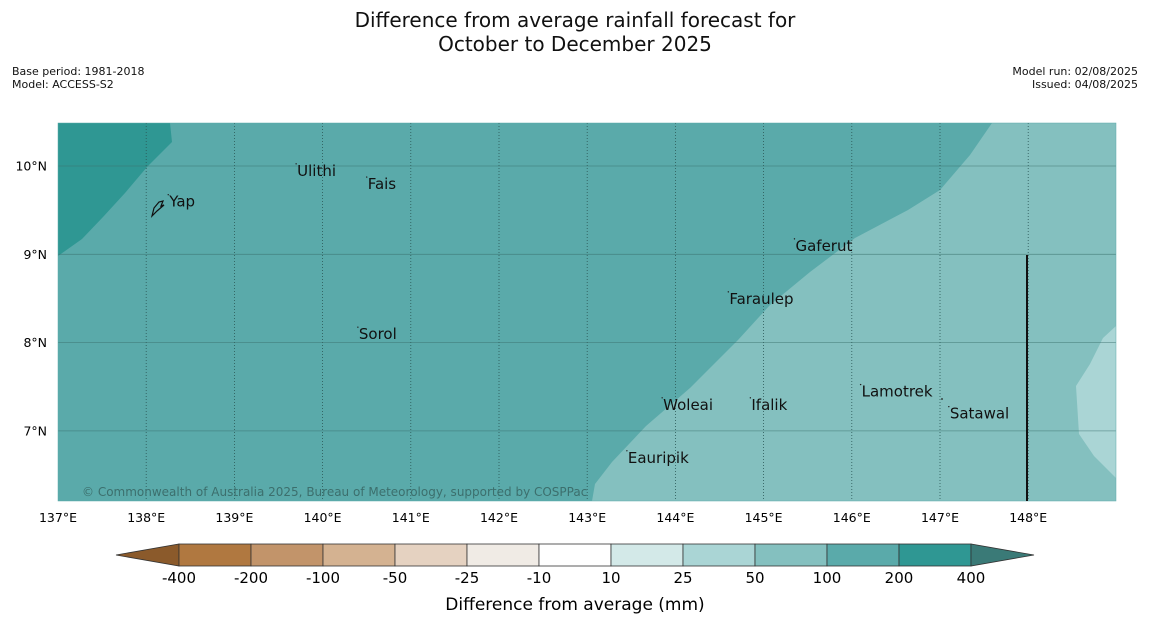 This screenshot has height=644, width=1150. I want to click on longitude-tick-label: 141°E, so click(411, 517).